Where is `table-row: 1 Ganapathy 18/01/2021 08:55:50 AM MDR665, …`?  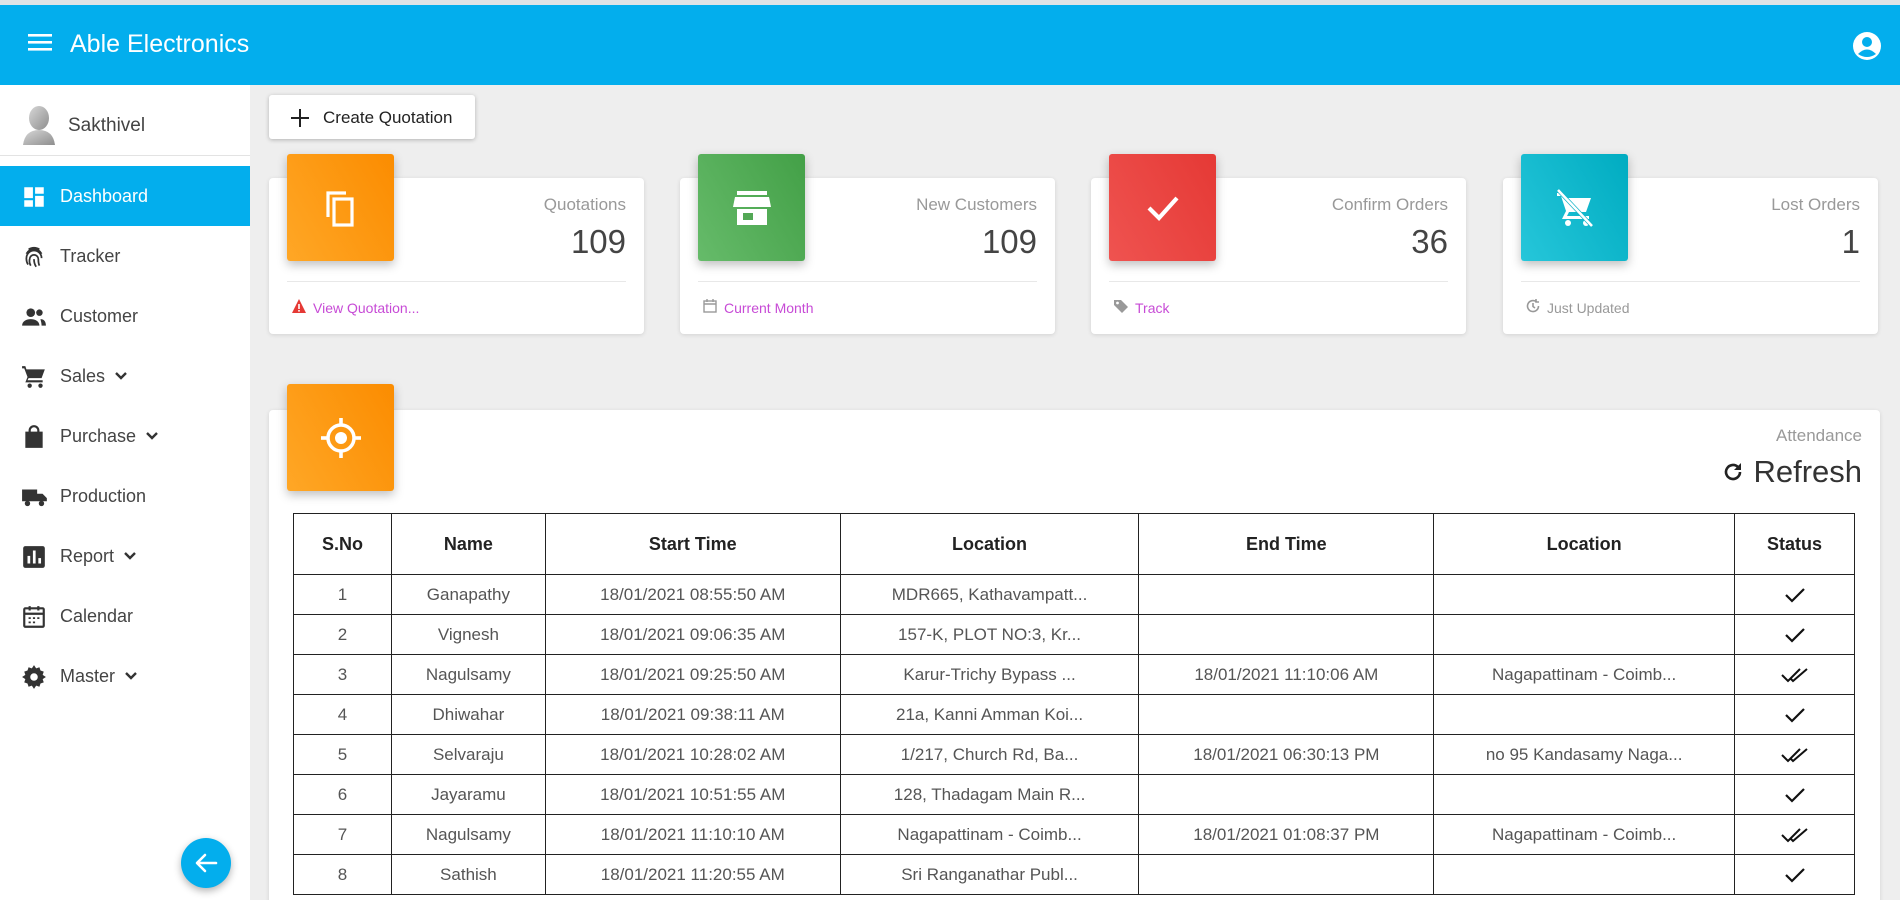
table-row: 1 Ganapathy 18/01/2021 08:55:50 AM MDR665, … is located at coordinates (1074, 594).